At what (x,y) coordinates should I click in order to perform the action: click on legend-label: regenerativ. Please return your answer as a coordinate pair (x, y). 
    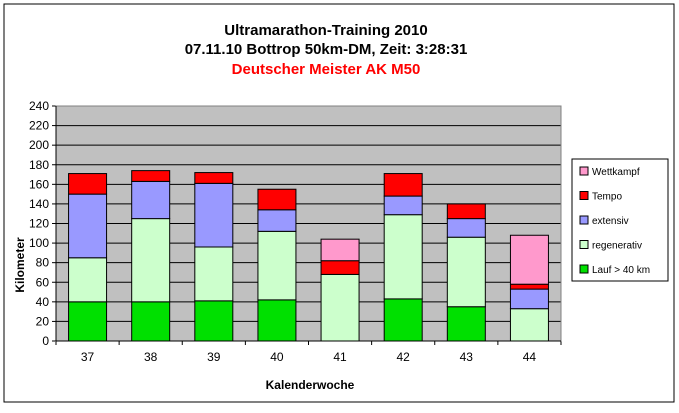
    Looking at the image, I should click on (617, 246).